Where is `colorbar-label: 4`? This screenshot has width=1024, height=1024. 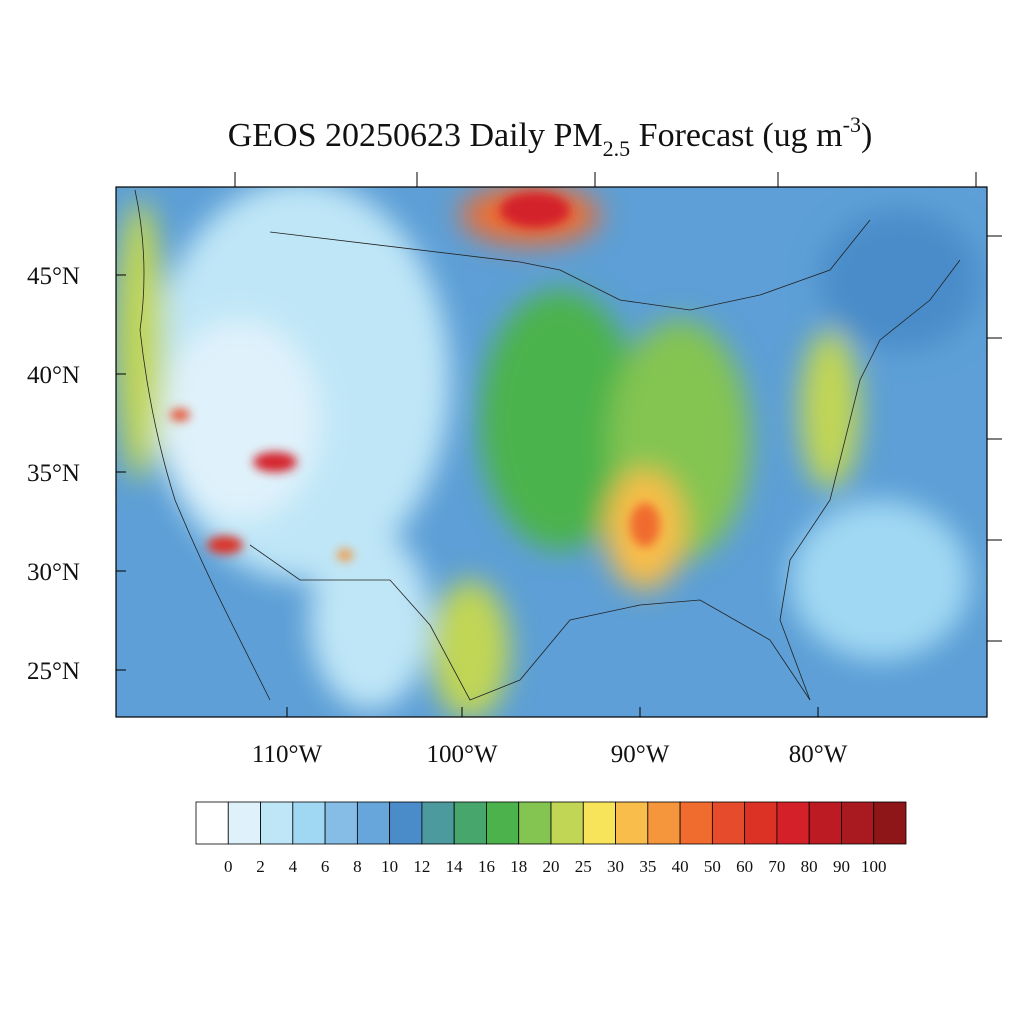
colorbar-label: 4 is located at coordinates (293, 866).